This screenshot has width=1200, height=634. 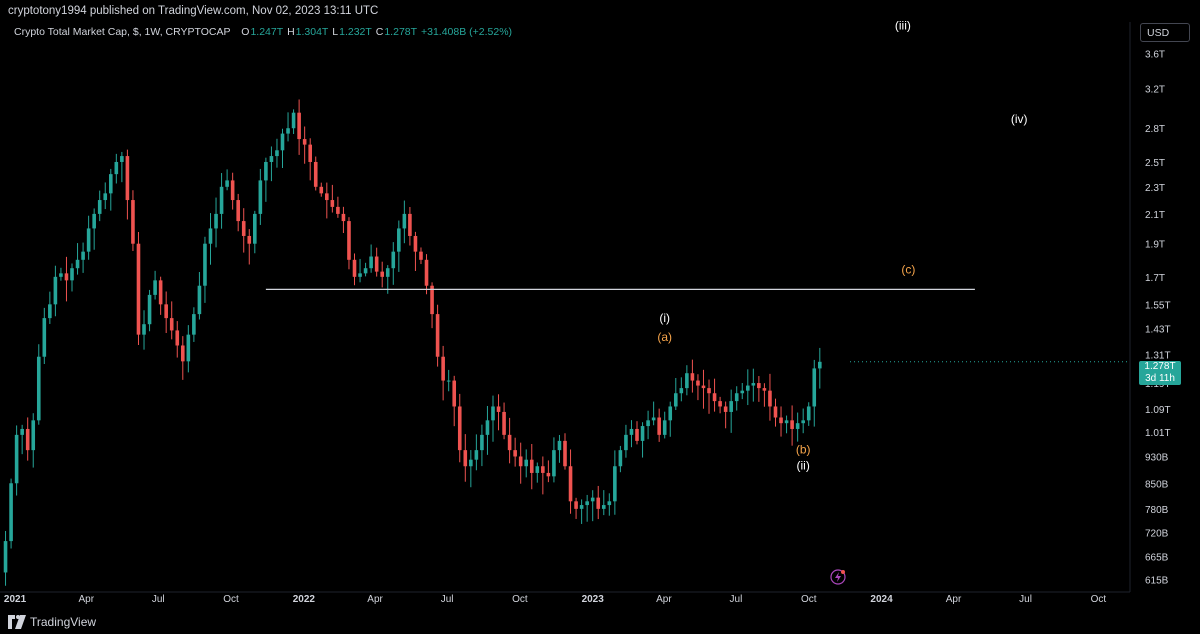 I want to click on currency-selector: USD, so click(x=1165, y=32).